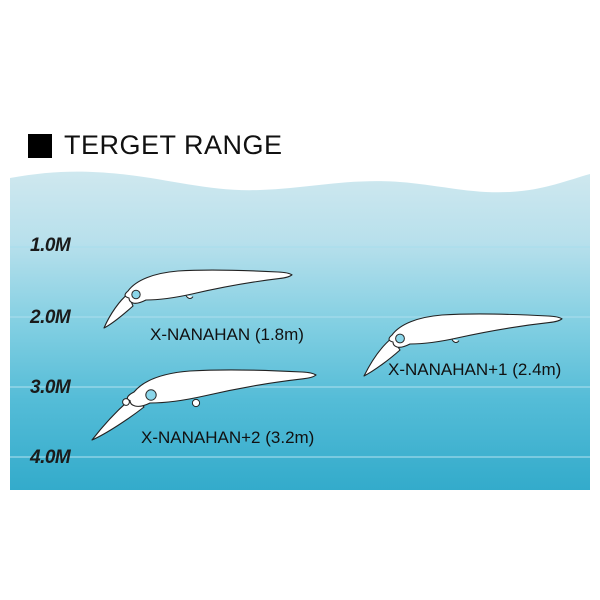  What do you see at coordinates (227, 334) in the screenshot?
I see `lure-label-x-nanahan: X-NANAHAN (1.8m)` at bounding box center [227, 334].